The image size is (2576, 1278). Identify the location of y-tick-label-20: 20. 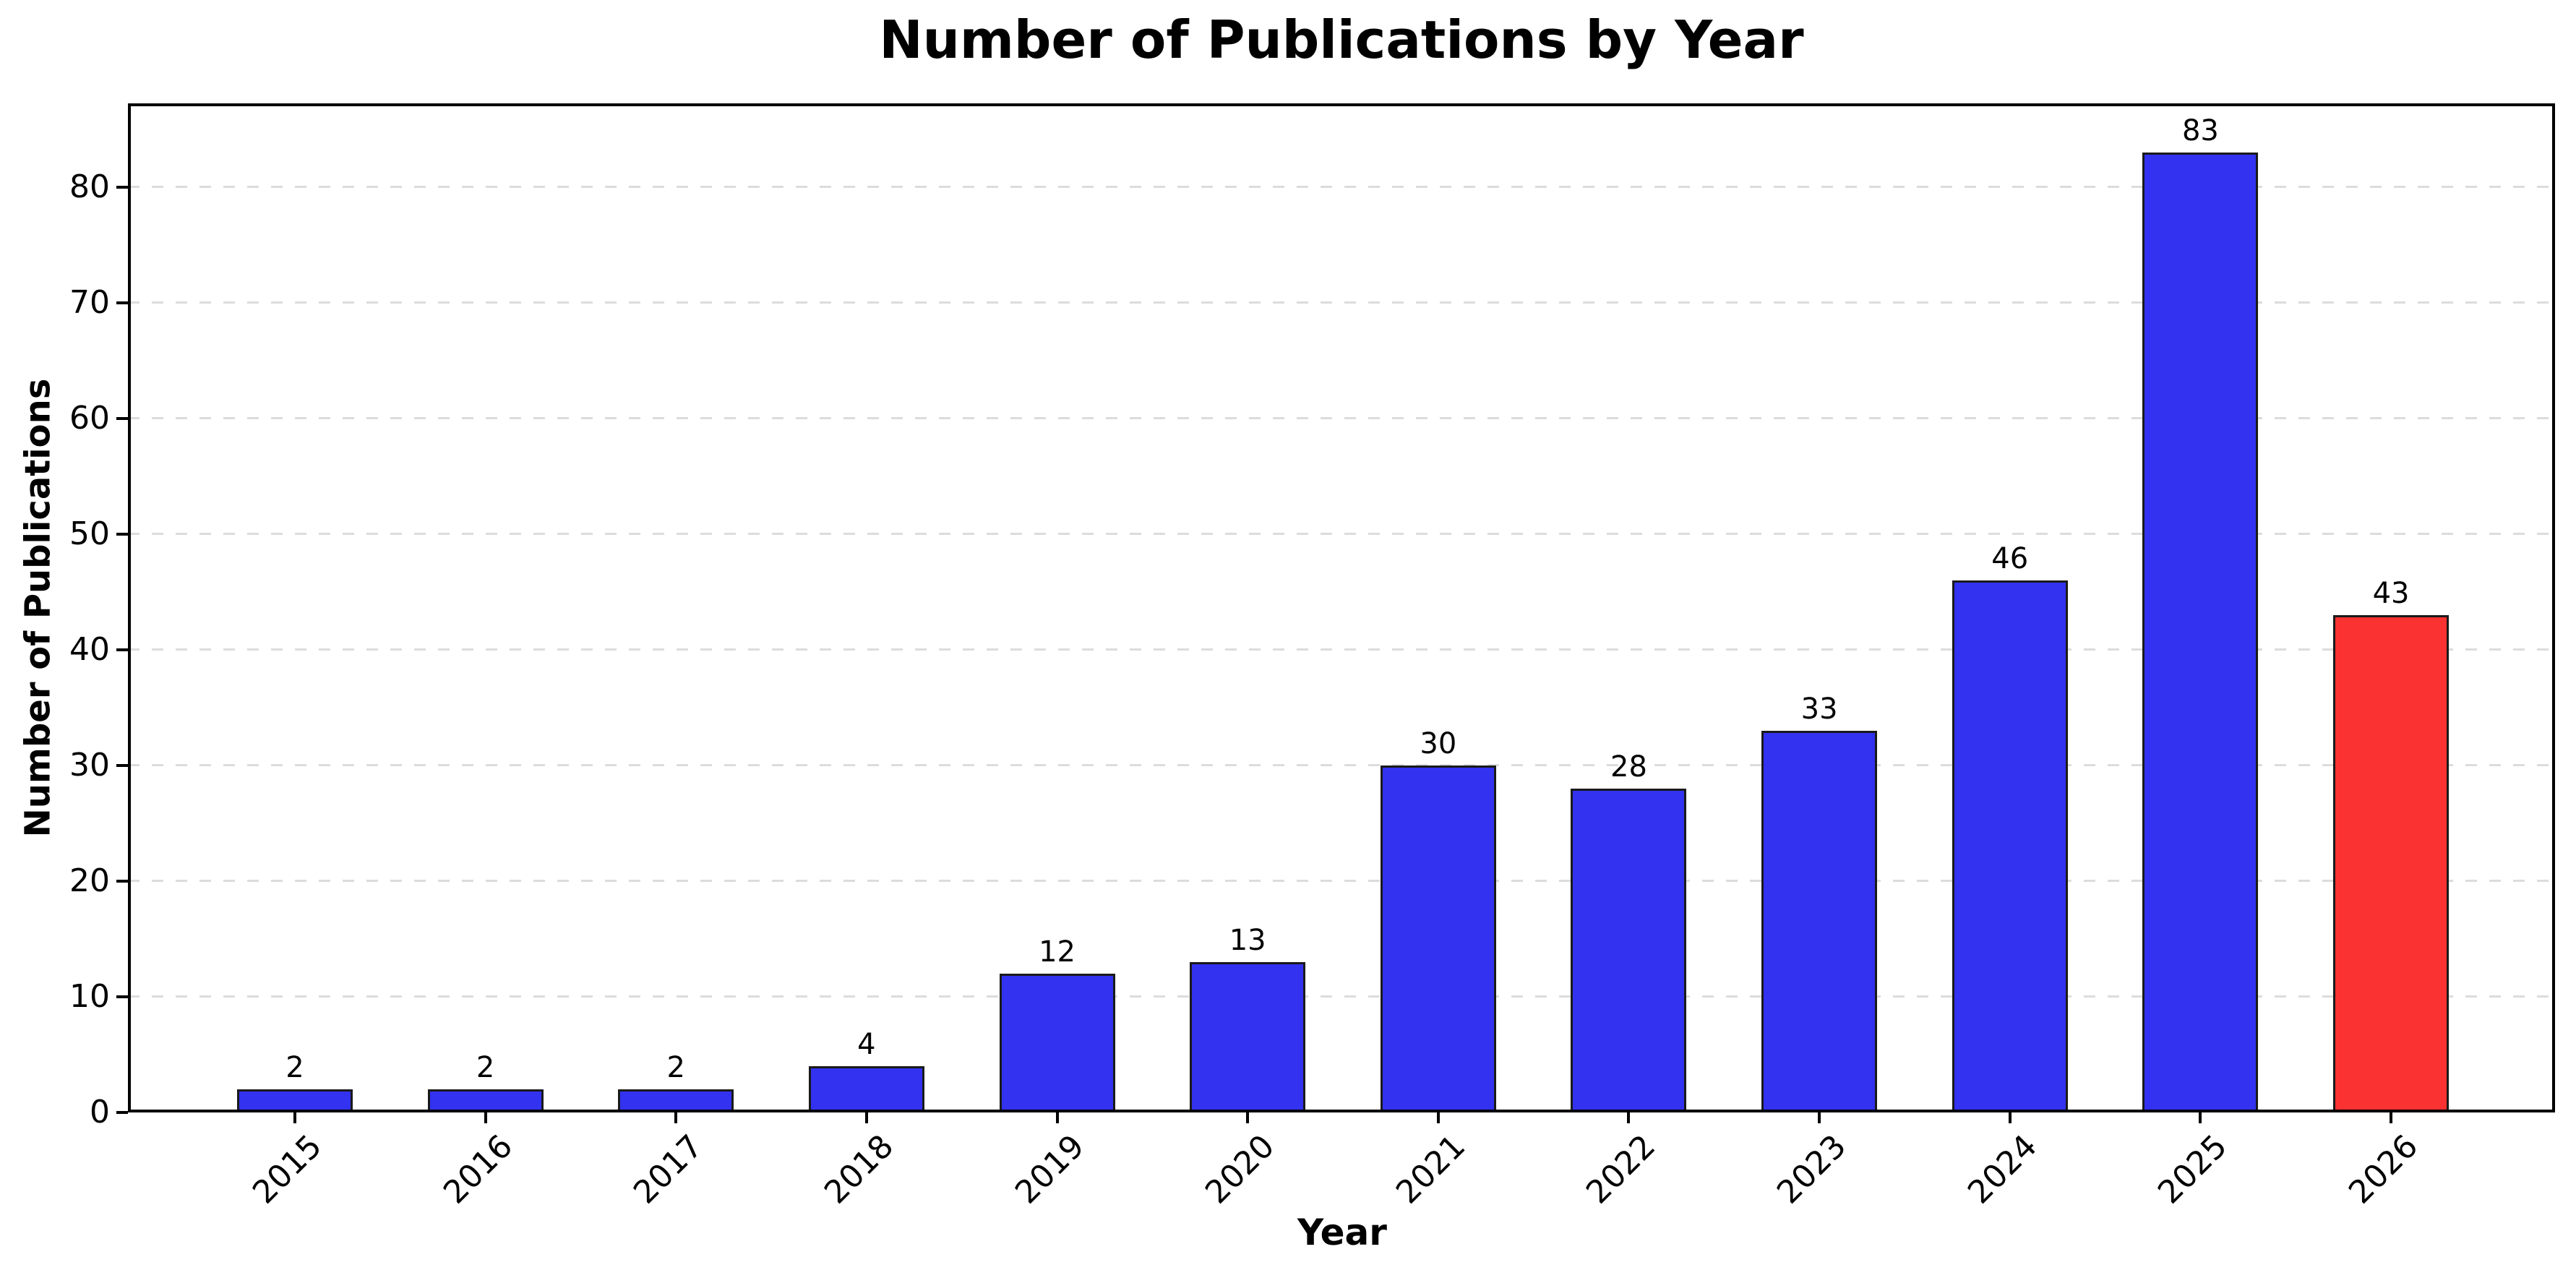
(90, 880).